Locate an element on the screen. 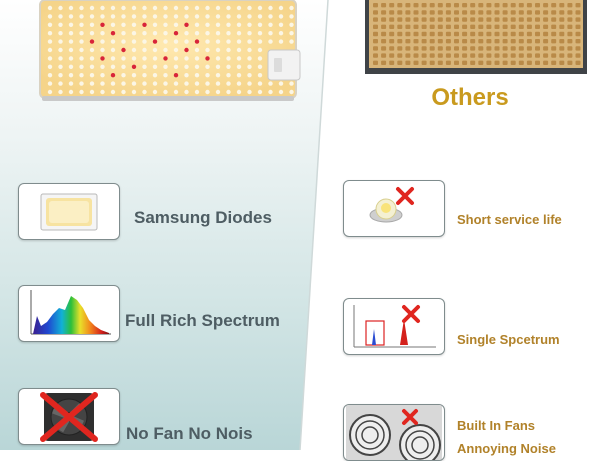 The height and width of the screenshot is (461, 600). samsung-diode-card is located at coordinates (69, 211).